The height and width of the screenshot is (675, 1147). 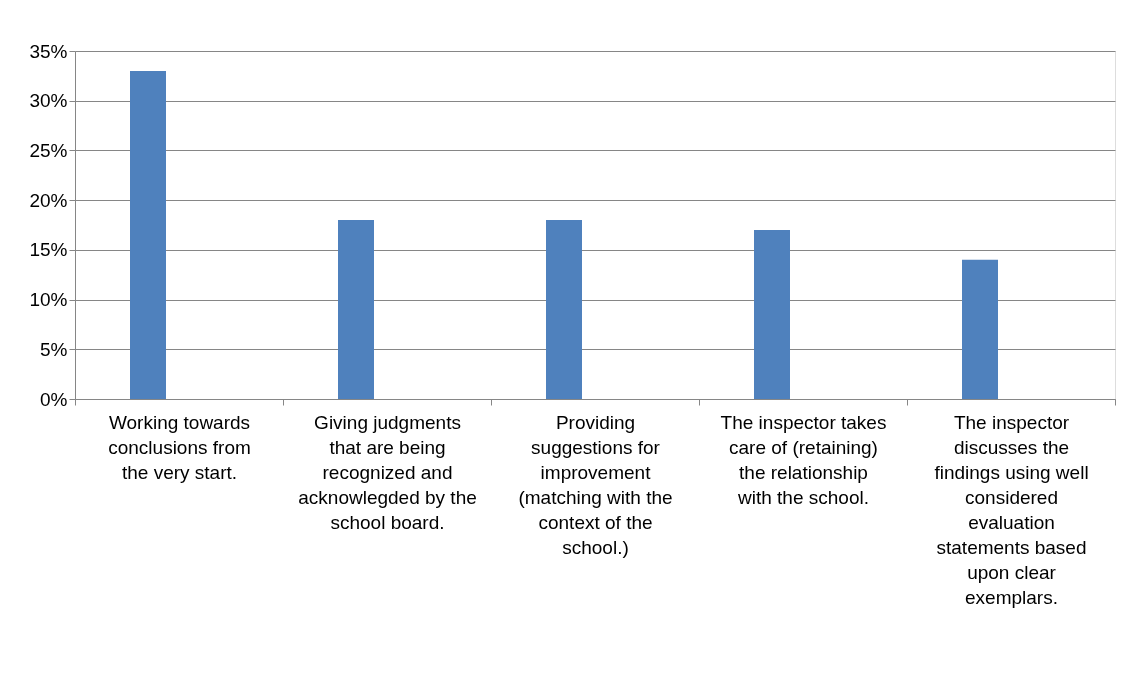 I want to click on y-tick-label: 15%, so click(x=48, y=250).